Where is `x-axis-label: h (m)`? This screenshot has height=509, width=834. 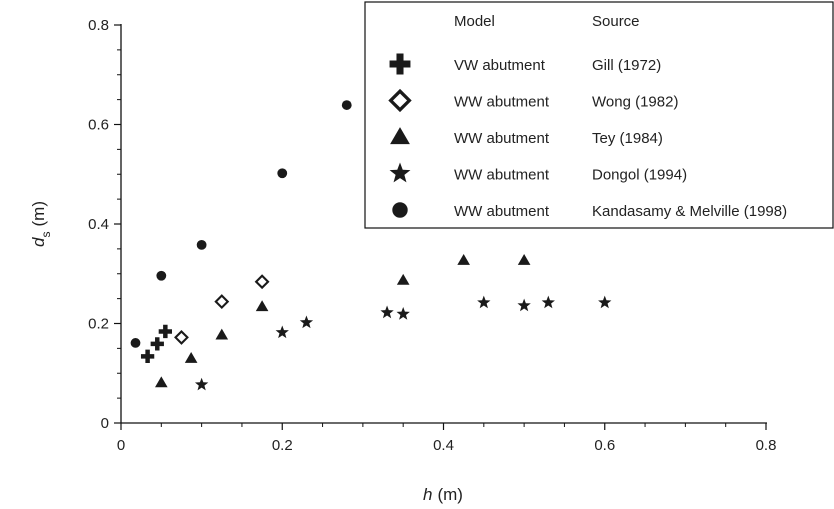 x-axis-label: h (m) is located at coordinates (443, 494).